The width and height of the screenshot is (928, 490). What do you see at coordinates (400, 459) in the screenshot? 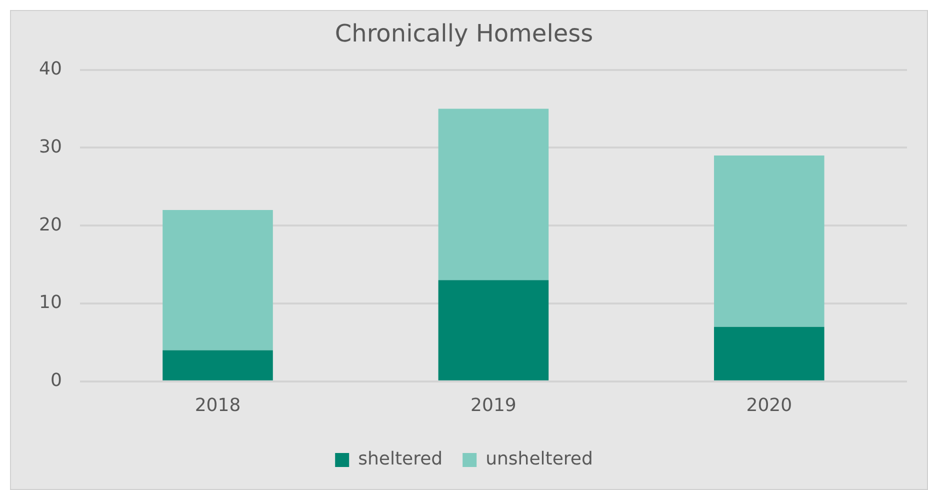
I see `legend-label: sheltered` at bounding box center [400, 459].